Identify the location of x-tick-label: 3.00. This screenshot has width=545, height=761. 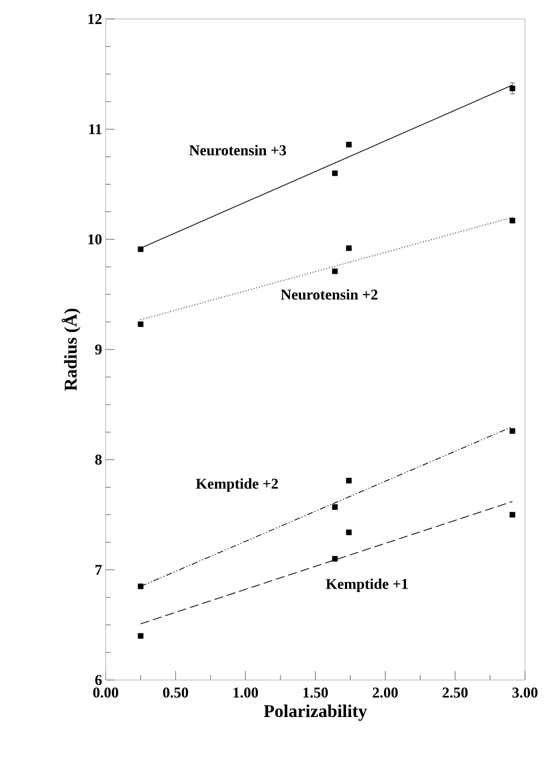
(525, 693).